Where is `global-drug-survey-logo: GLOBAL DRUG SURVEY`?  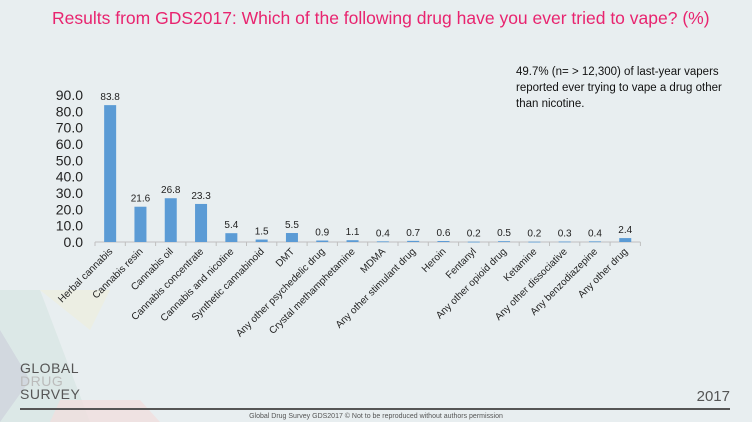 global-drug-survey-logo: GLOBAL DRUG SURVEY is located at coordinates (50, 381).